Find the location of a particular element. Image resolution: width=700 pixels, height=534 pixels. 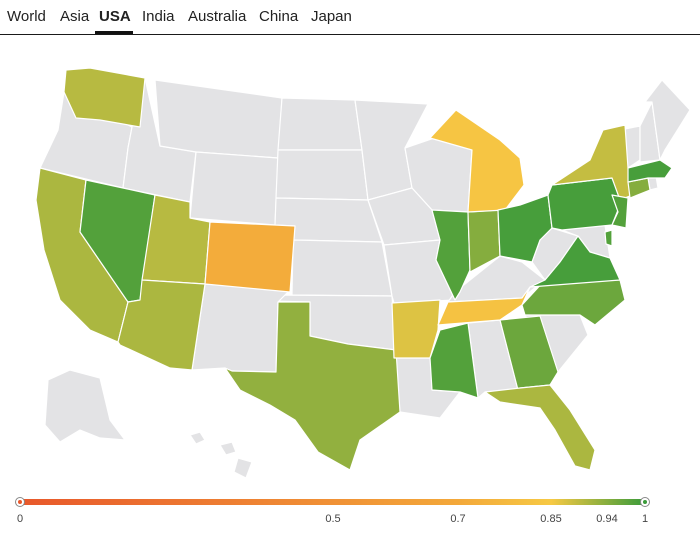

state-ME is located at coordinates (667, 120).